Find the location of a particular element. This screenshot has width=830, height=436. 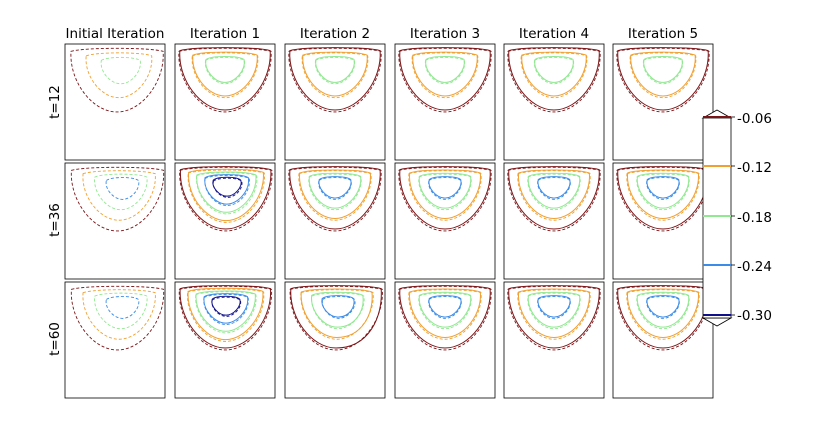

panel-r2-c2 is located at coordinates (335, 340).